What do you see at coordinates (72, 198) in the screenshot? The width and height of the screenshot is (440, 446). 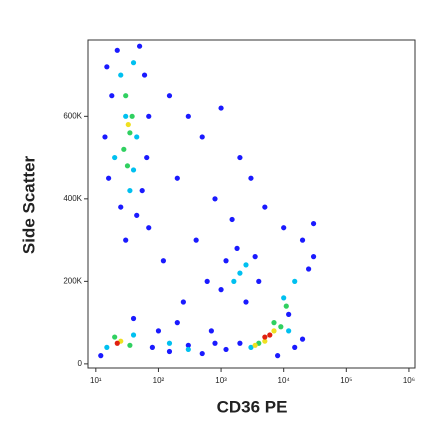 I see `y-tick-label: 400K` at bounding box center [72, 198].